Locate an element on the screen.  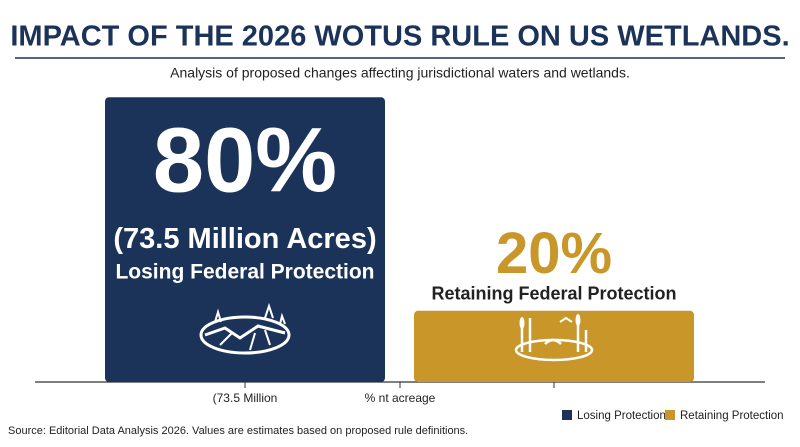
wetland-icon is located at coordinates (554, 338).